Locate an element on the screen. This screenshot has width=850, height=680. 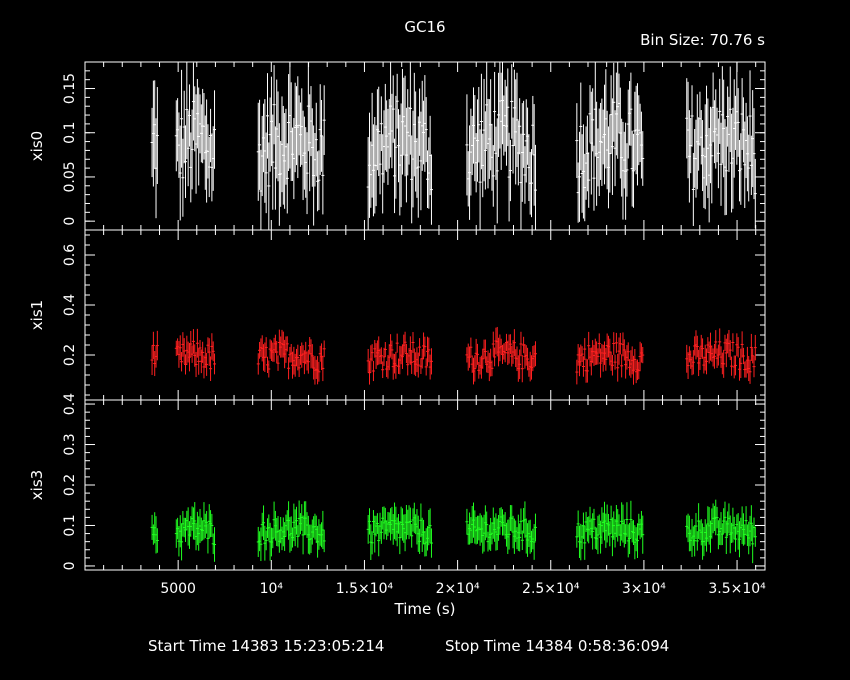
panel-label: xis1 is located at coordinates (37, 315).